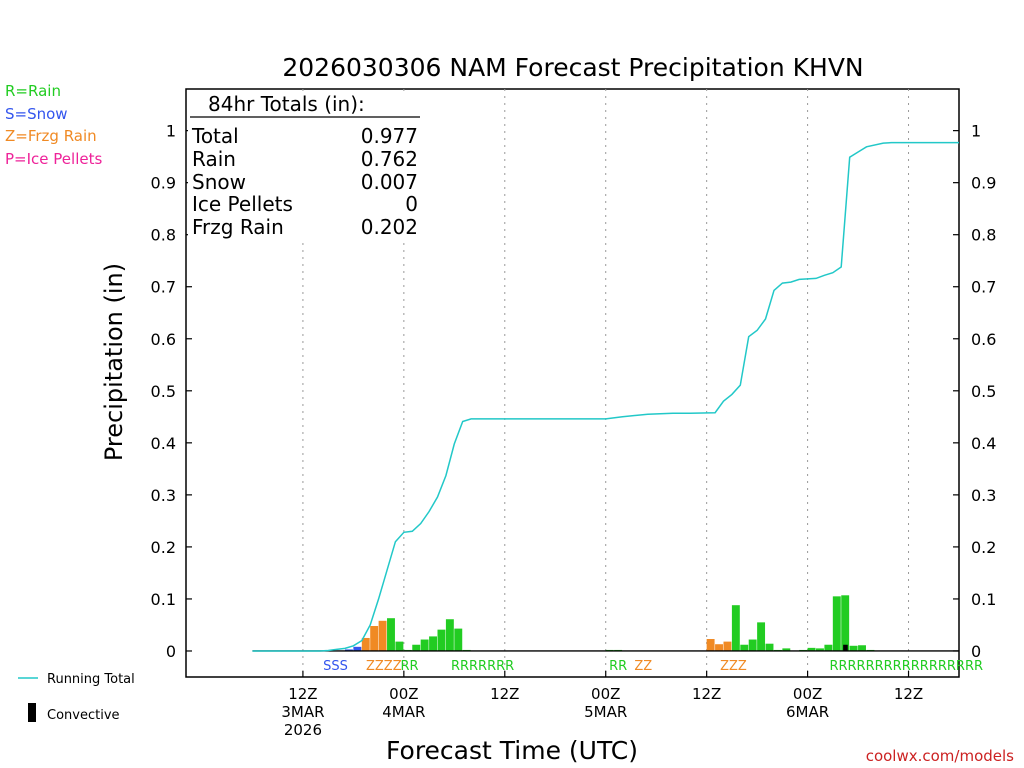  Describe the element at coordinates (163, 495) in the screenshot. I see `y-tick-label-left: 0.3` at that location.